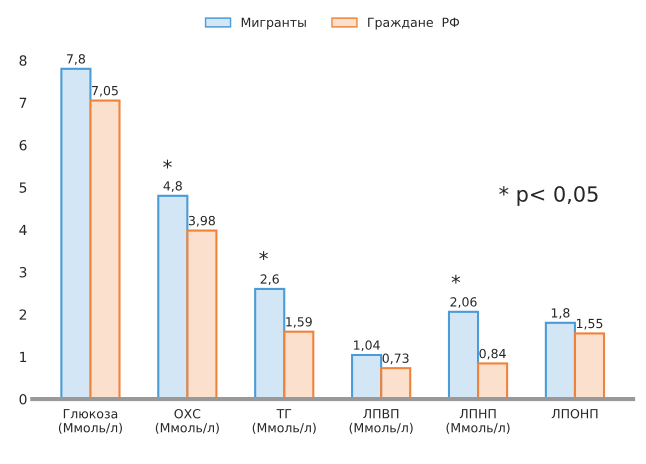 Image resolution: width=646 pixels, height=464 pixels. What do you see at coordinates (367, 346) in the screenshot?
I see `data-label: 1,04` at bounding box center [367, 346].